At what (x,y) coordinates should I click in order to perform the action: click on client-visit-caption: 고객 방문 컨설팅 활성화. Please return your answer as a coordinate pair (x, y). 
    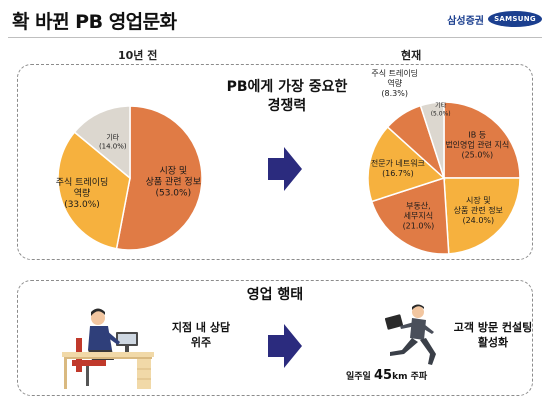
    Looking at the image, I should click on (493, 335).